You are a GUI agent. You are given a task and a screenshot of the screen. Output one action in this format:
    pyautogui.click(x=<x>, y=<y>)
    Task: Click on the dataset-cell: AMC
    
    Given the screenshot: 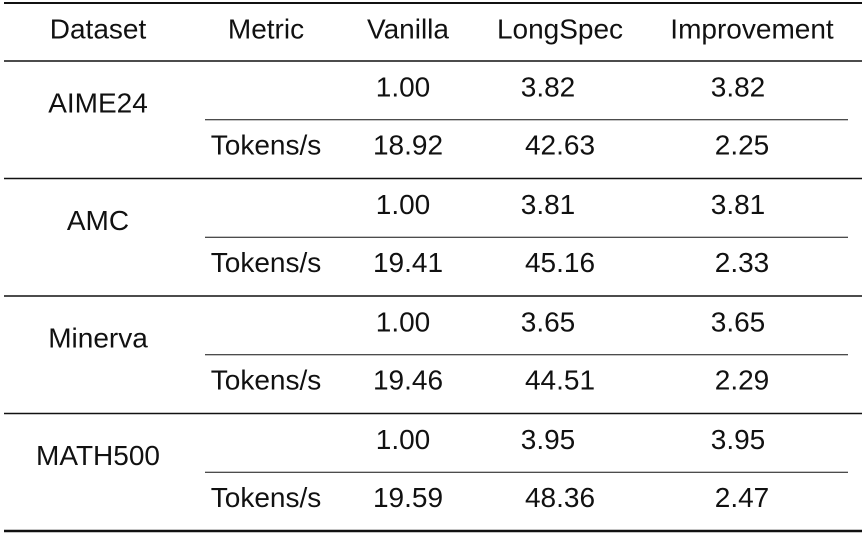 What is the action you would take?
    pyautogui.click(x=98, y=220)
    